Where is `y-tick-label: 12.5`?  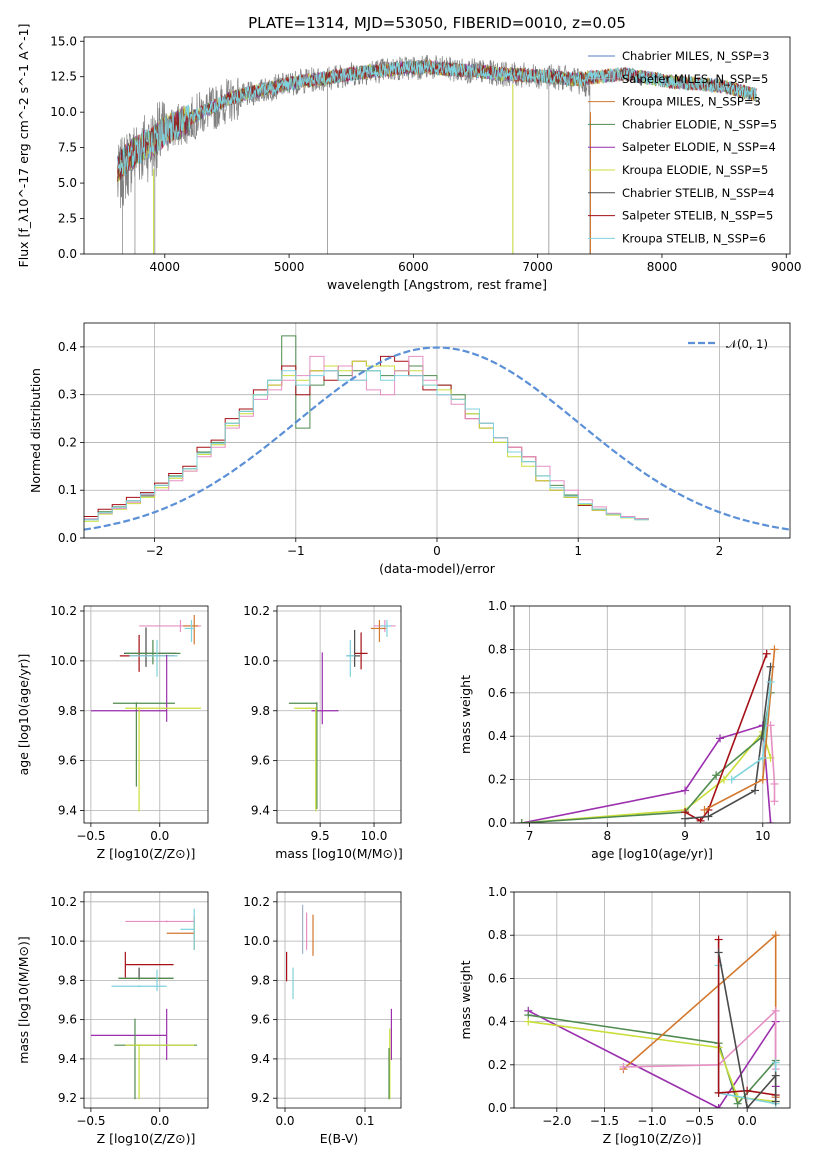 y-tick-label: 12.5 is located at coordinates (63, 77).